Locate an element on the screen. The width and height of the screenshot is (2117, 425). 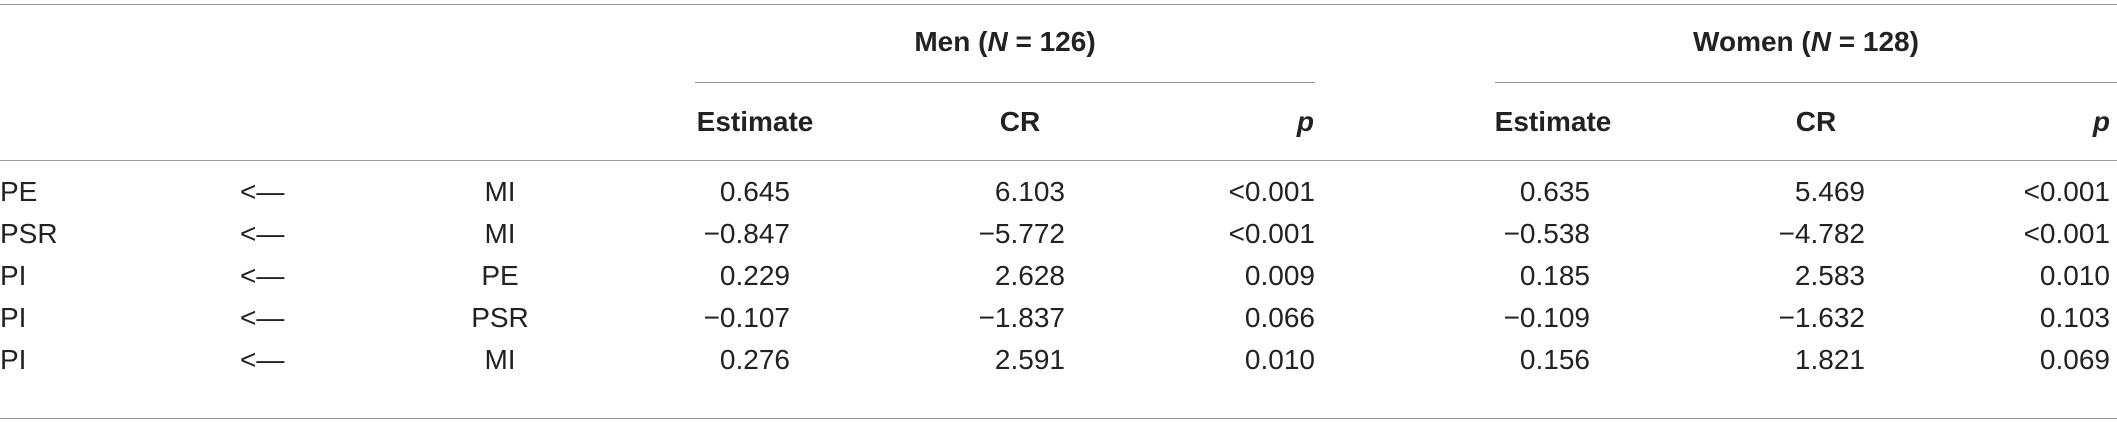
men-group-rule is located at coordinates (1005, 82).